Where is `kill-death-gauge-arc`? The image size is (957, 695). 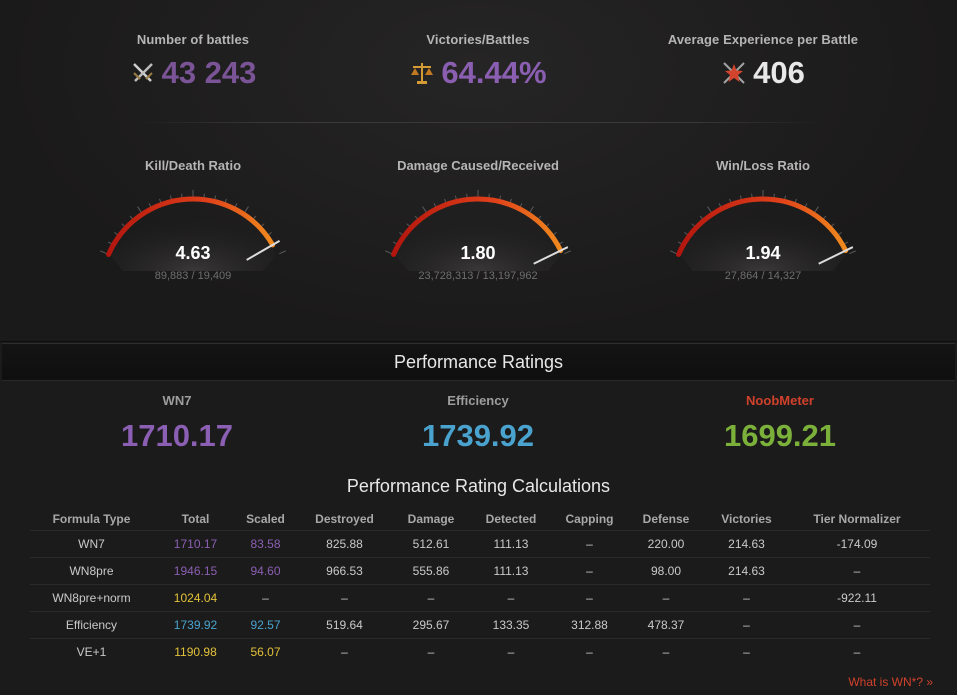
kill-death-gauge-arc is located at coordinates (193, 230).